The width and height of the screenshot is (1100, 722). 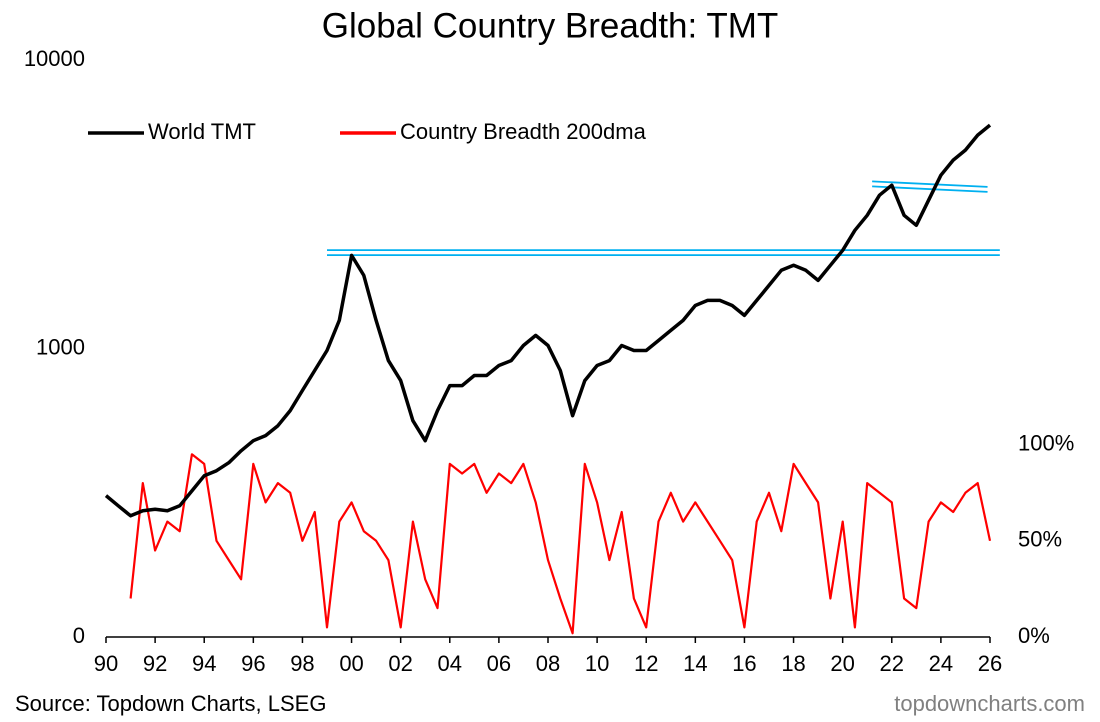 I want to click on y-tick-label: 0, so click(x=79, y=635).